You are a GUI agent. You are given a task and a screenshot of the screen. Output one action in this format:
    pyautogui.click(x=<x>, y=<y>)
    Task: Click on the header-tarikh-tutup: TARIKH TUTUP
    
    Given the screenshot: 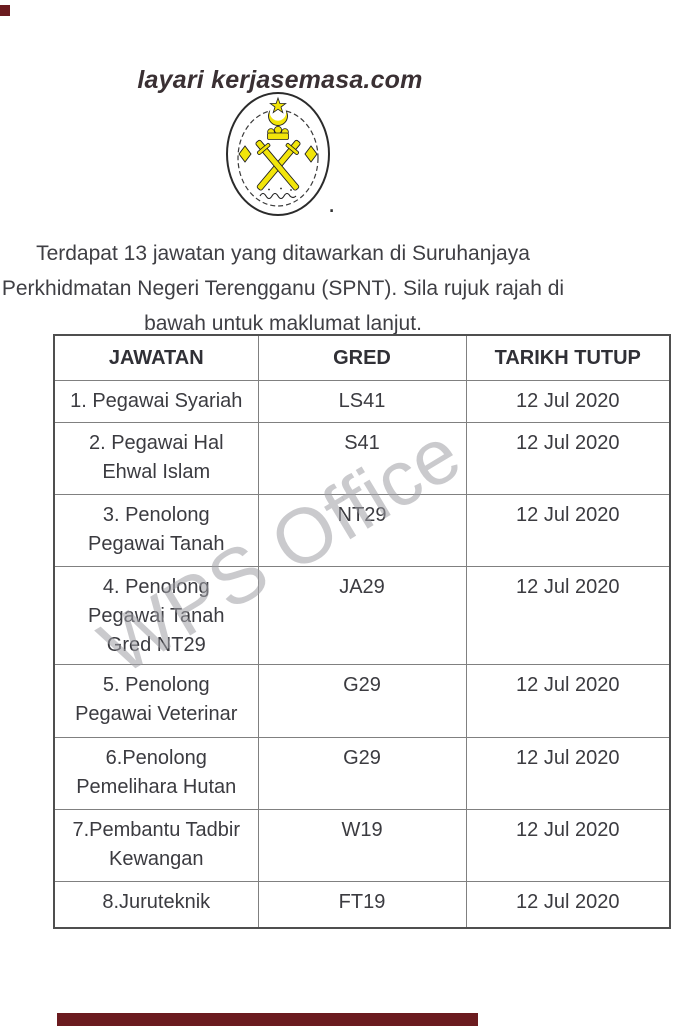 What is the action you would take?
    pyautogui.click(x=568, y=357)
    